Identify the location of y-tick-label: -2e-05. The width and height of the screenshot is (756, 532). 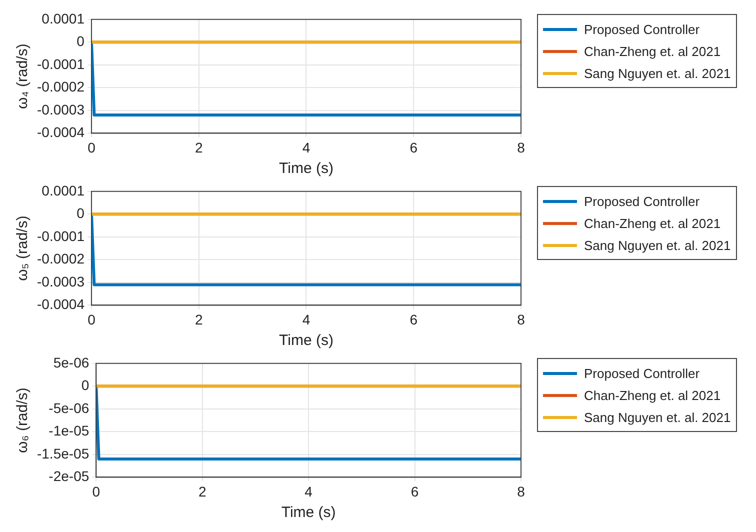
(69, 476).